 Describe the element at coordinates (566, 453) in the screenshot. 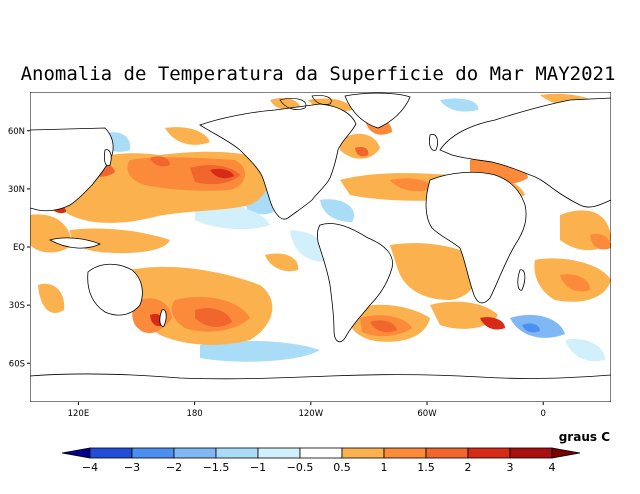

I see `colorbar-upper-extension` at that location.